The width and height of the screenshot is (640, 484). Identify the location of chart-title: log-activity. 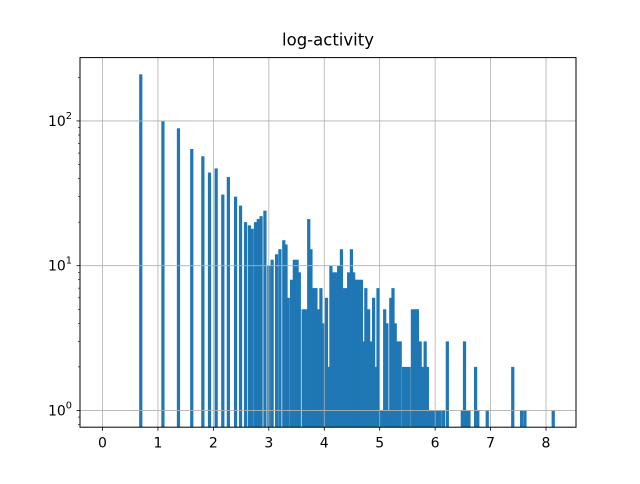
(328, 40).